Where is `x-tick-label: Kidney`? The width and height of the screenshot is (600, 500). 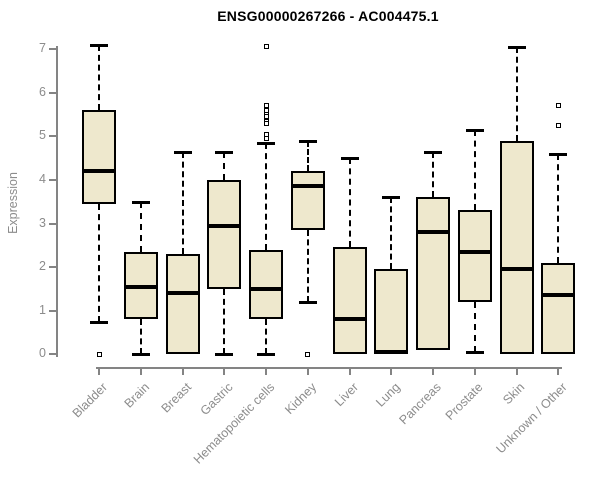
x-tick-label: Kidney is located at coordinates (300, 398).